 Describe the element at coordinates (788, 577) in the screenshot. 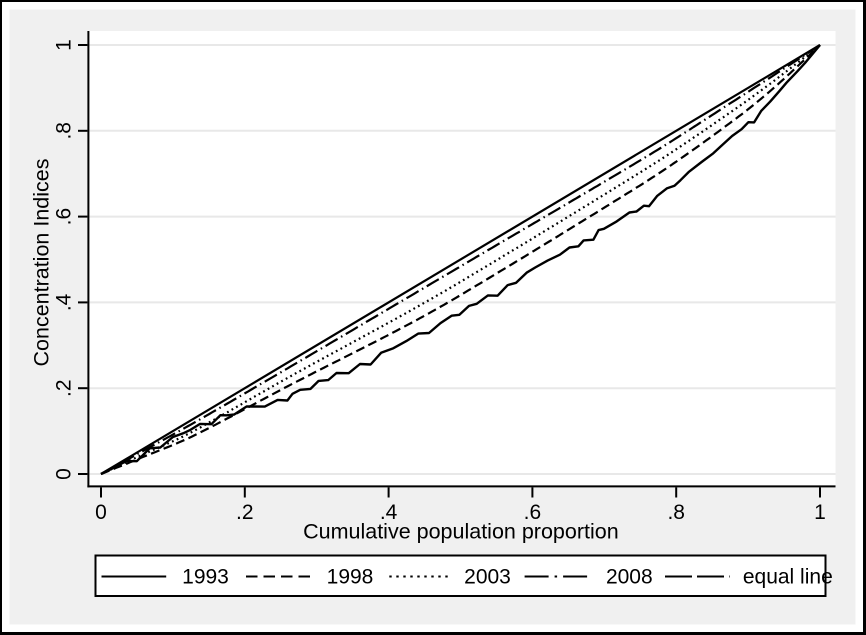

I see `svg-text: equal line` at that location.